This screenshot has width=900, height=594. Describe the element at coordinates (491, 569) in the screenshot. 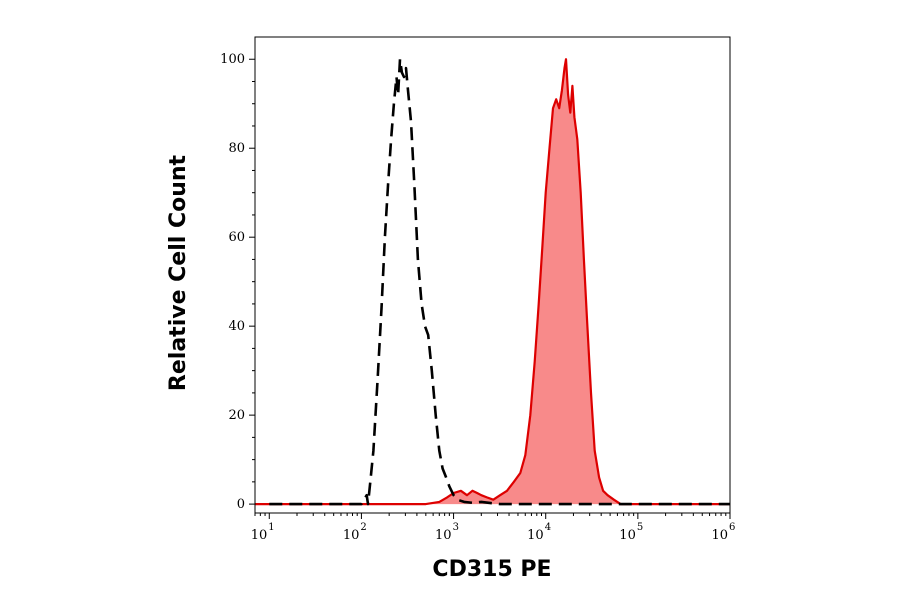

I see `x-axis-title: CD315 PE` at that location.